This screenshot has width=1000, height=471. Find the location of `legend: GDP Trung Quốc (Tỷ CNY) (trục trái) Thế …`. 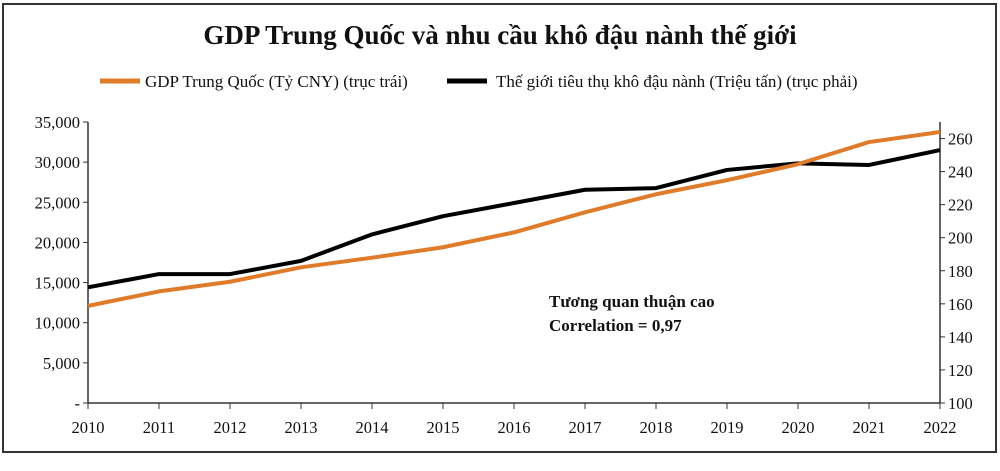

legend: GDP Trung Quốc (Tỷ CNY) (trục trái) Thế … is located at coordinates (479, 81).